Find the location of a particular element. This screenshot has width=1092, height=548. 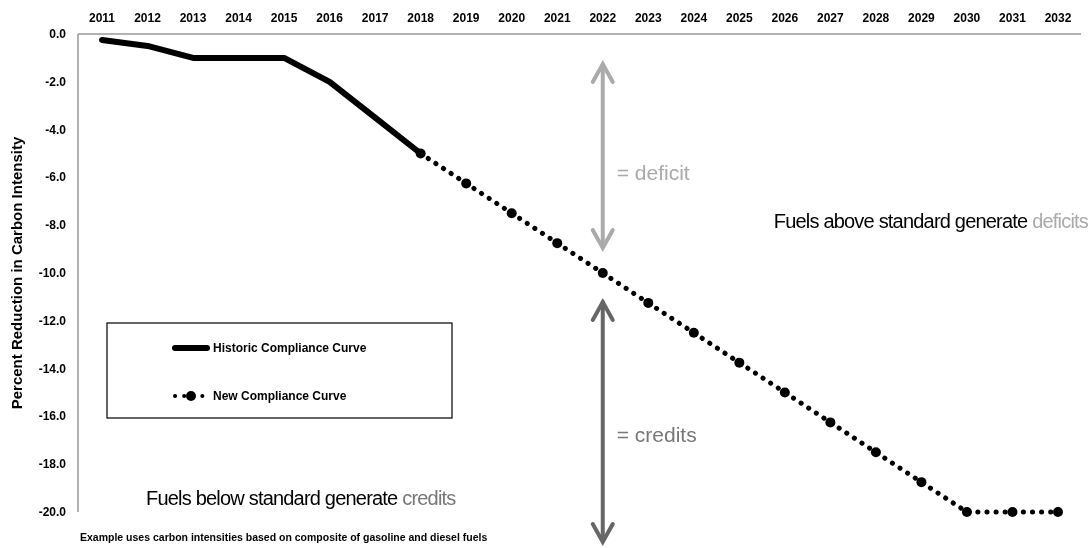

y-tick-label: -8.0 is located at coordinates (56, 225).